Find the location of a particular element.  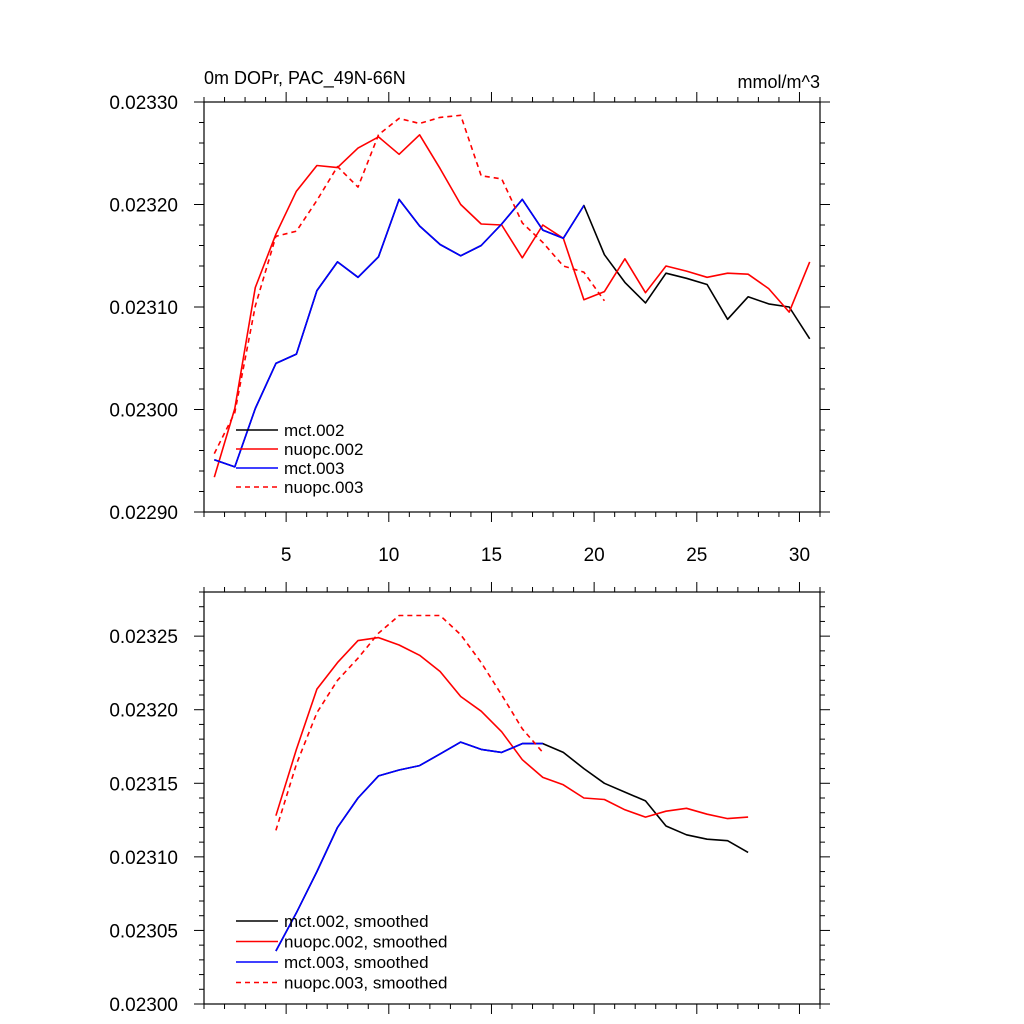

legend-label: nuopc.002, smoothed is located at coordinates (366, 942).